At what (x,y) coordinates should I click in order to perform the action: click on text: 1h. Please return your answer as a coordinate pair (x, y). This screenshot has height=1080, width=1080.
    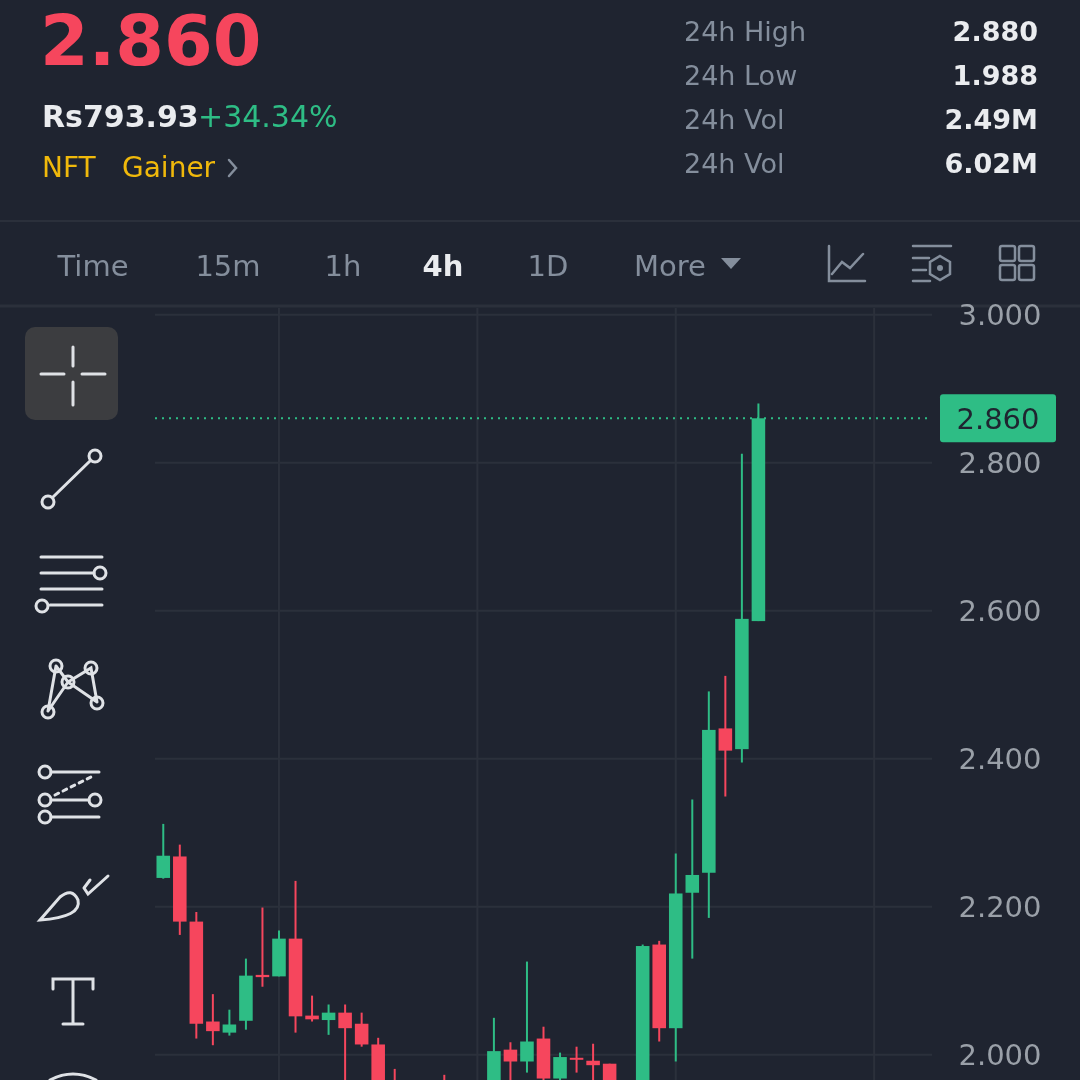
    Looking at the image, I should click on (343, 266).